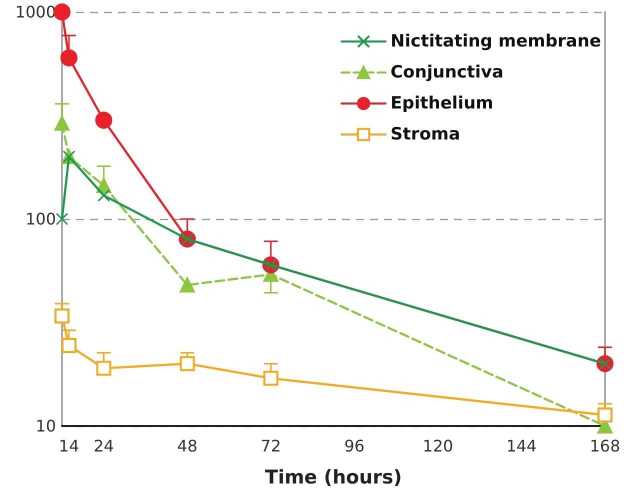  What do you see at coordinates (35, 12) in the screenshot?
I see `y-tick-label: 1000` at bounding box center [35, 12].